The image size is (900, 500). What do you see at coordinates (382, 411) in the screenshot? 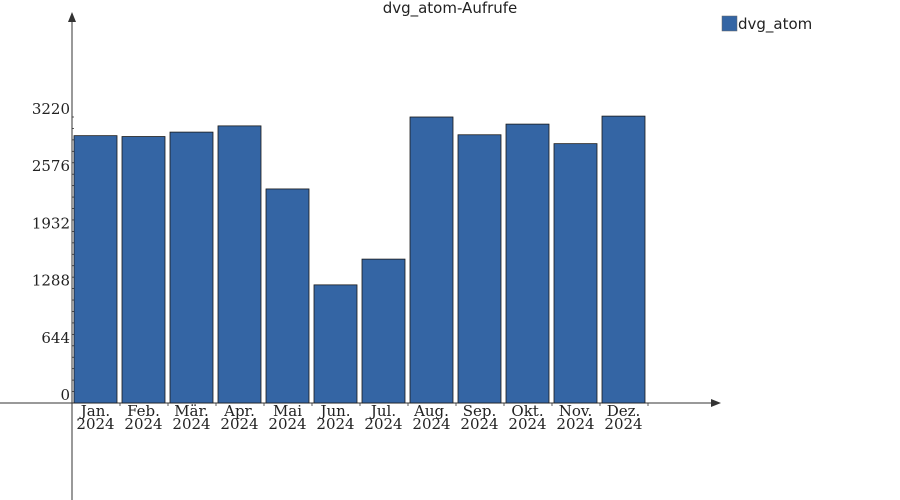
I see `x-tick-label: Jul.` at bounding box center [382, 411].